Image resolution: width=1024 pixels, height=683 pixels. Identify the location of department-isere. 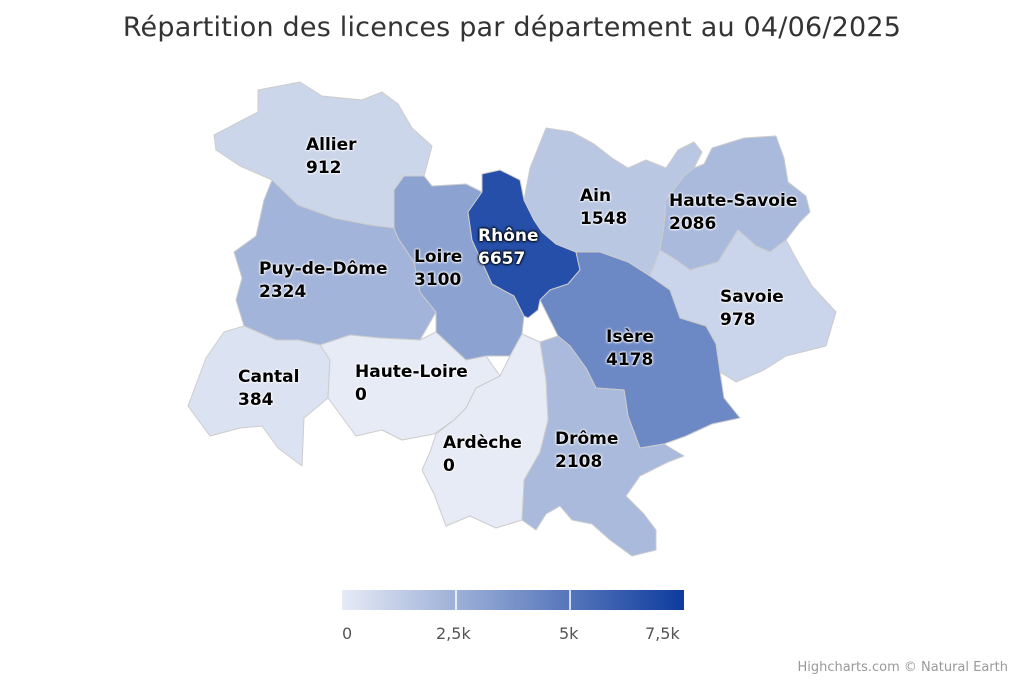
(640, 350).